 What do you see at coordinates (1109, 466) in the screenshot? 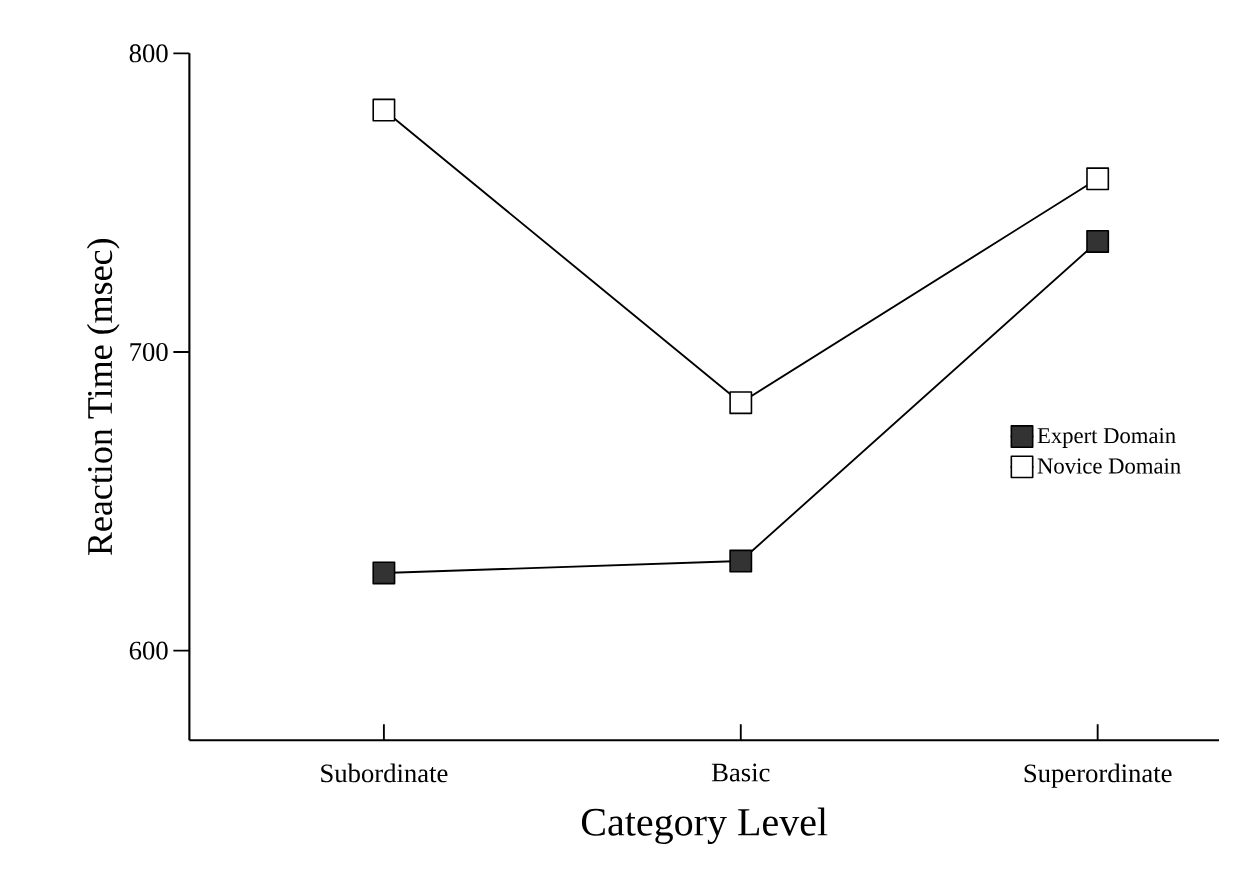
I see `legend-label: Novice Domain` at bounding box center [1109, 466].